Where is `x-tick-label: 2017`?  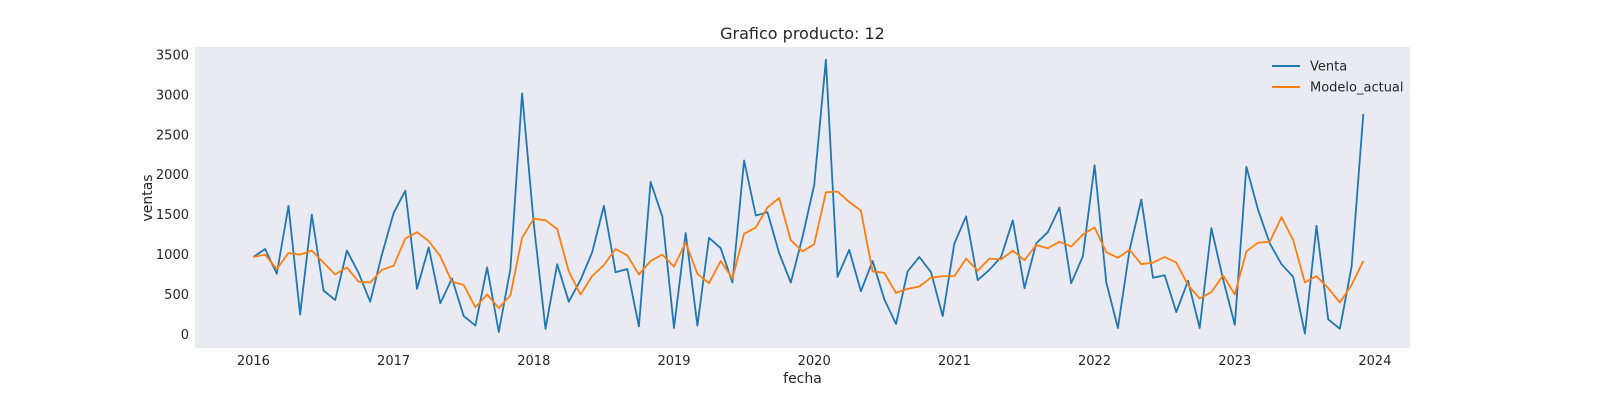
x-tick-label: 2017 is located at coordinates (393, 361).